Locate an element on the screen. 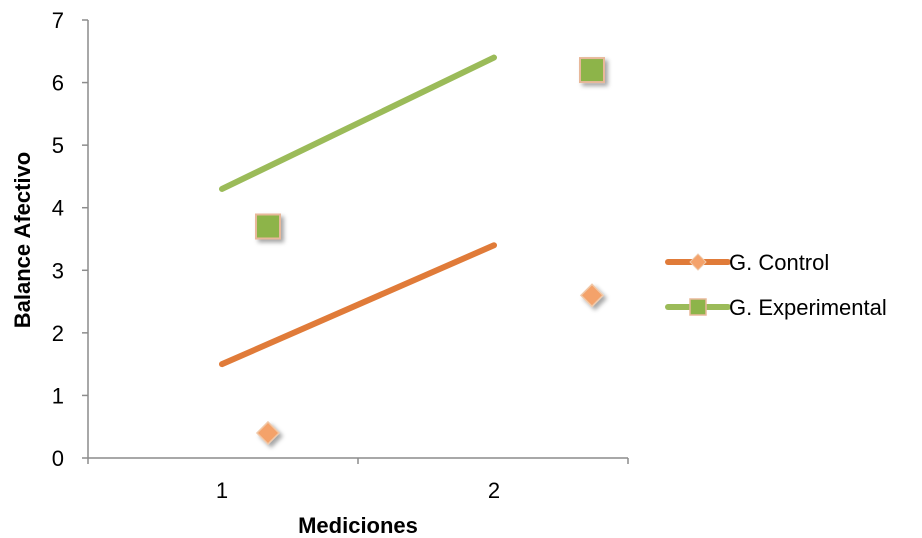  y-tick-label: 5 is located at coordinates (58, 145).